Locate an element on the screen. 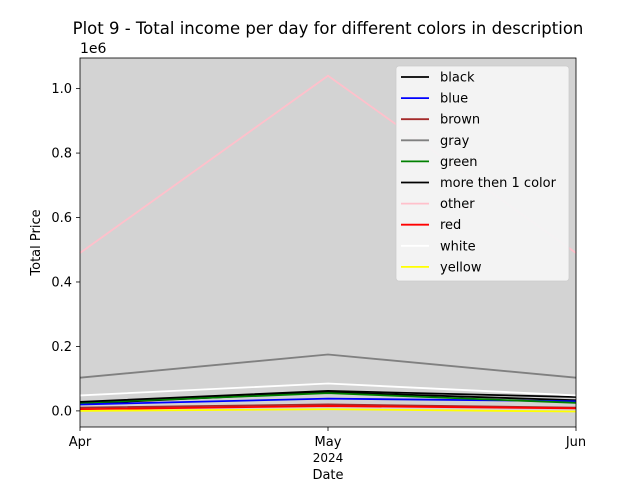  y-axis: 0.0 0.2 0.4 0.6 0.8 1.0 is located at coordinates (65, 250).